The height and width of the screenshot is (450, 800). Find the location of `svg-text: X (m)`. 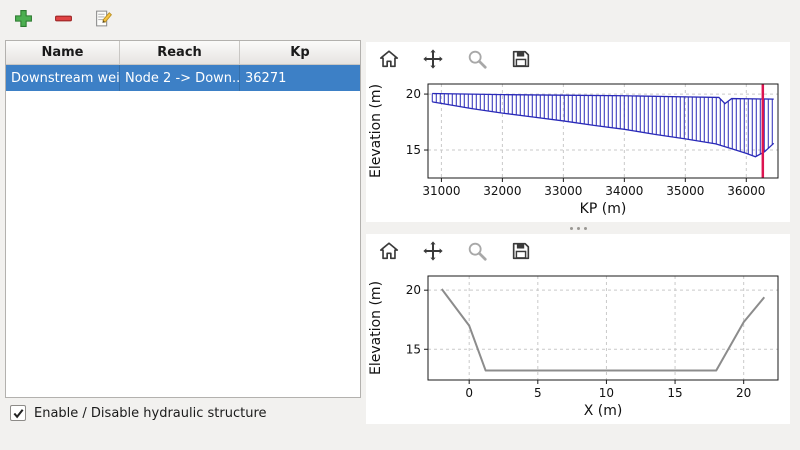

svg-text: X (m) is located at coordinates (603, 411).